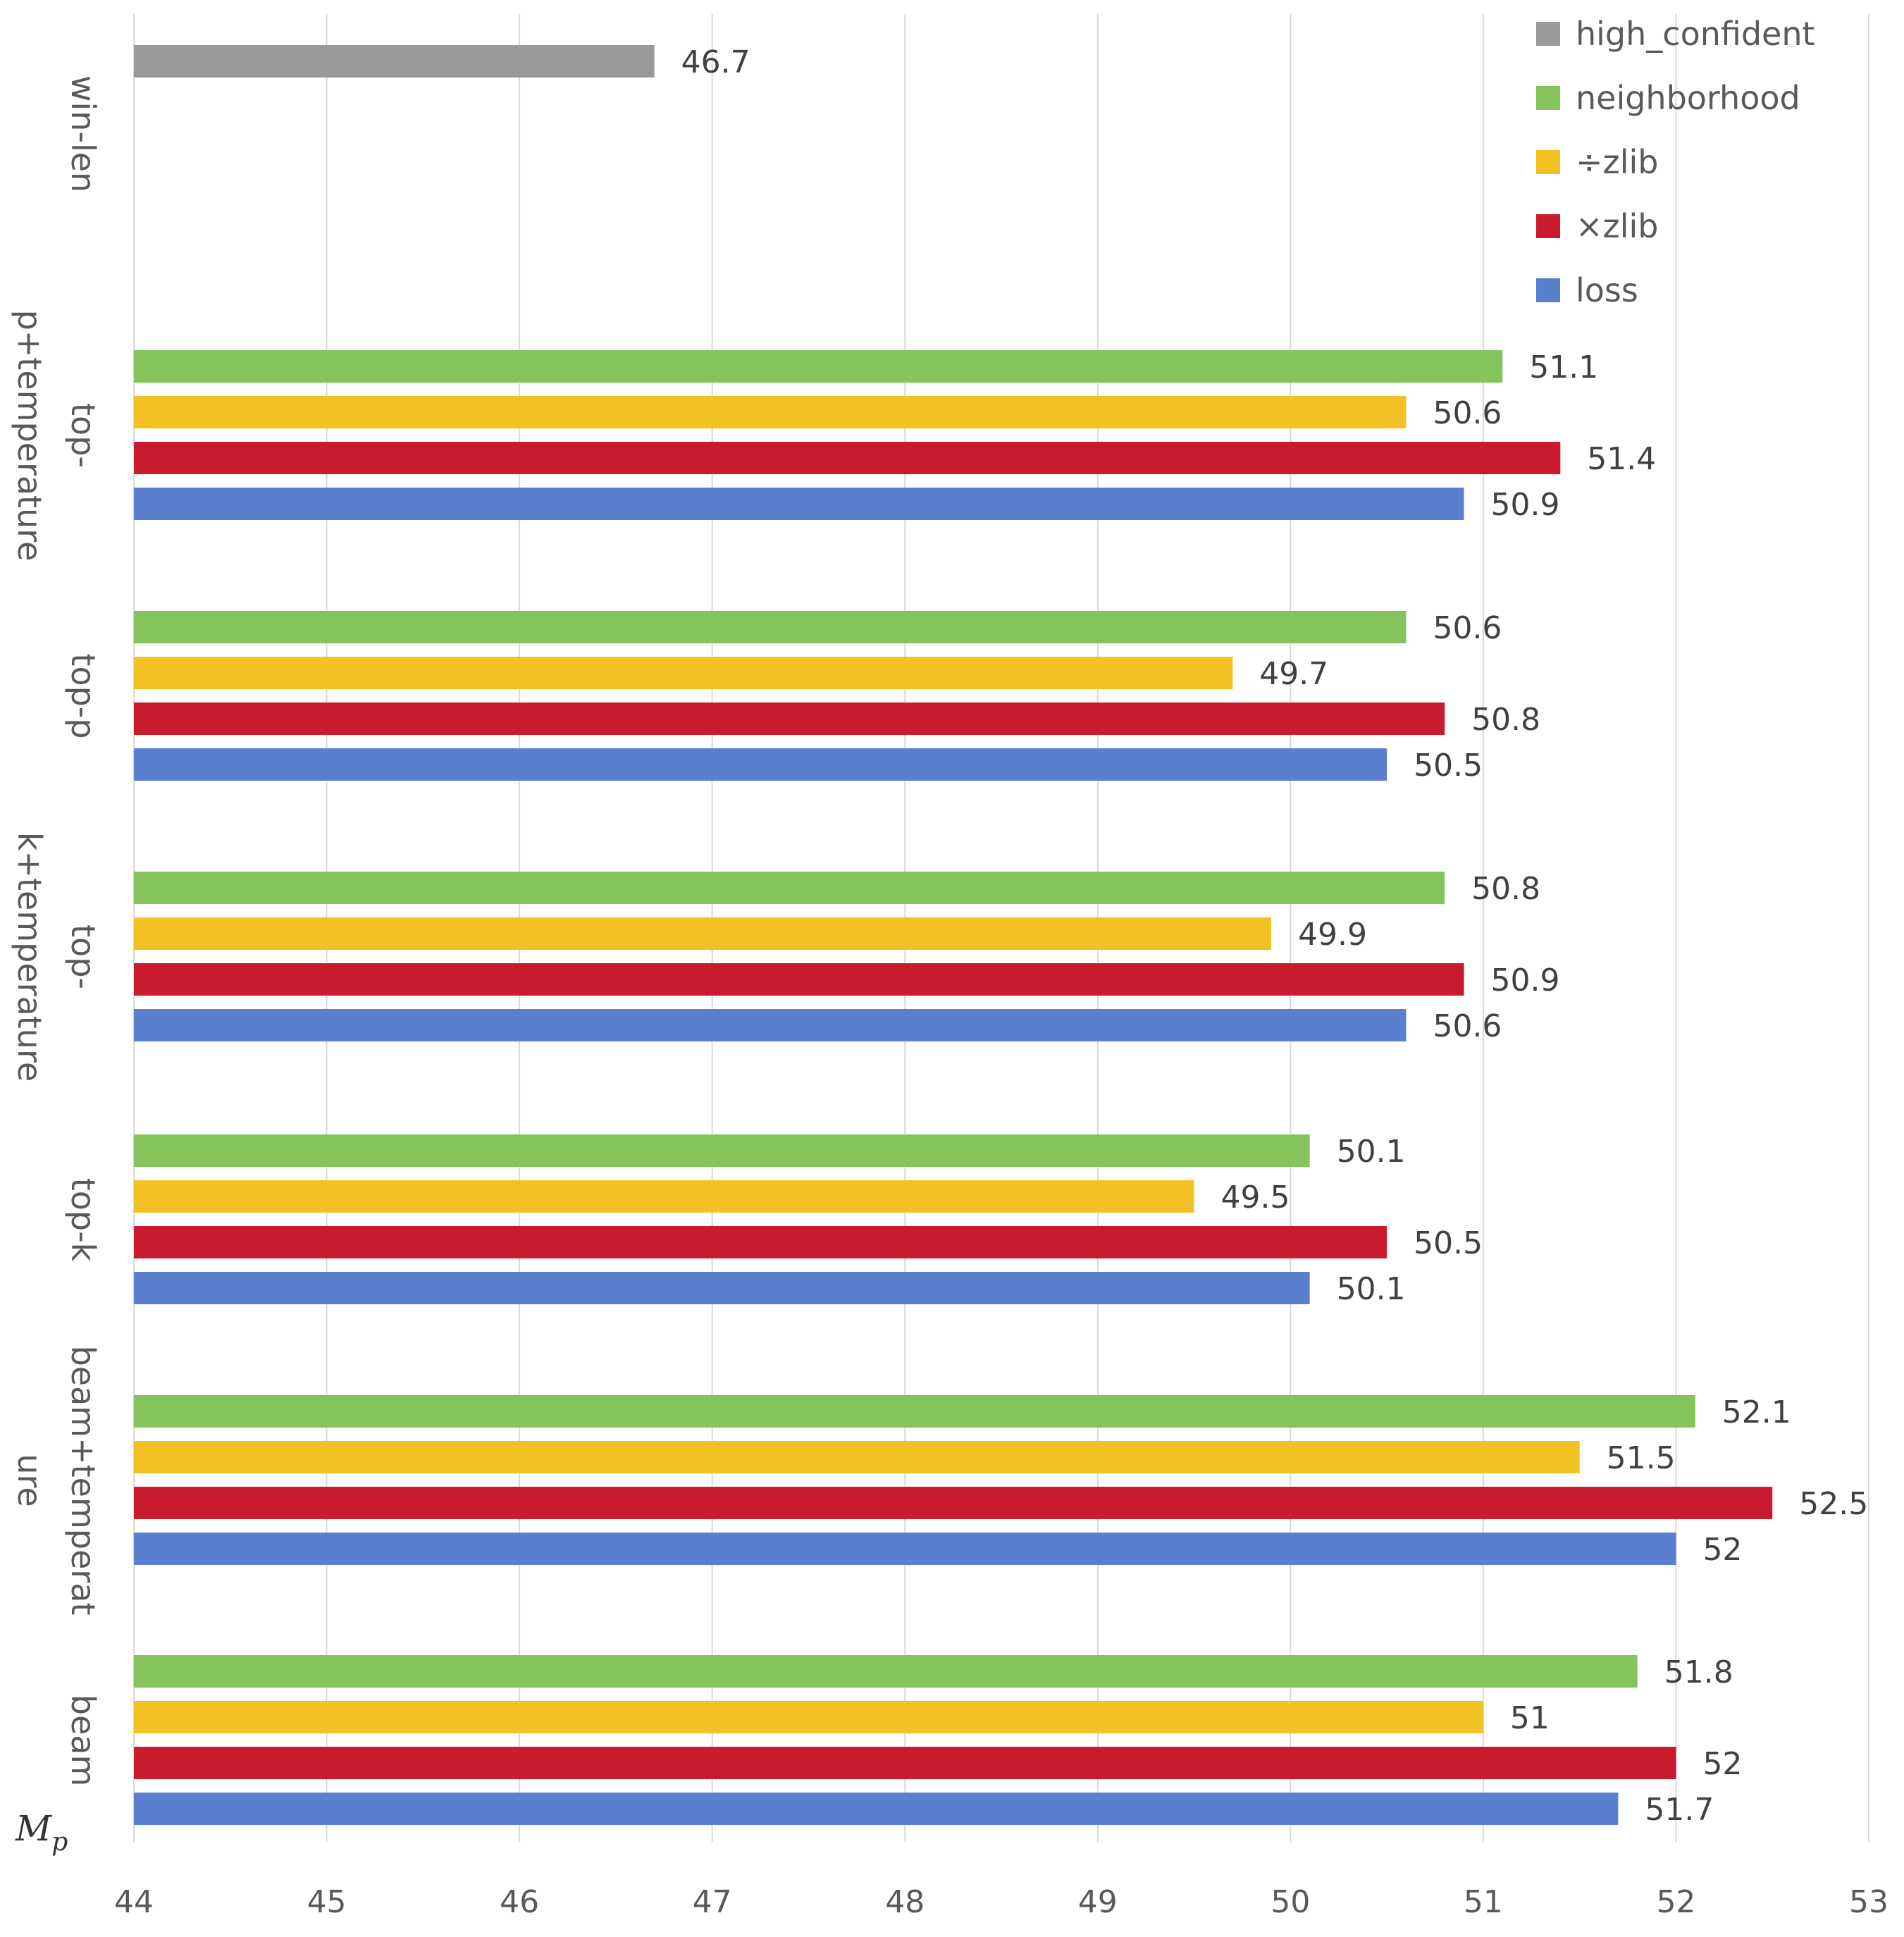 This screenshot has width=1904, height=1937. I want to click on bar-÷zlib-2, so click(683, 673).